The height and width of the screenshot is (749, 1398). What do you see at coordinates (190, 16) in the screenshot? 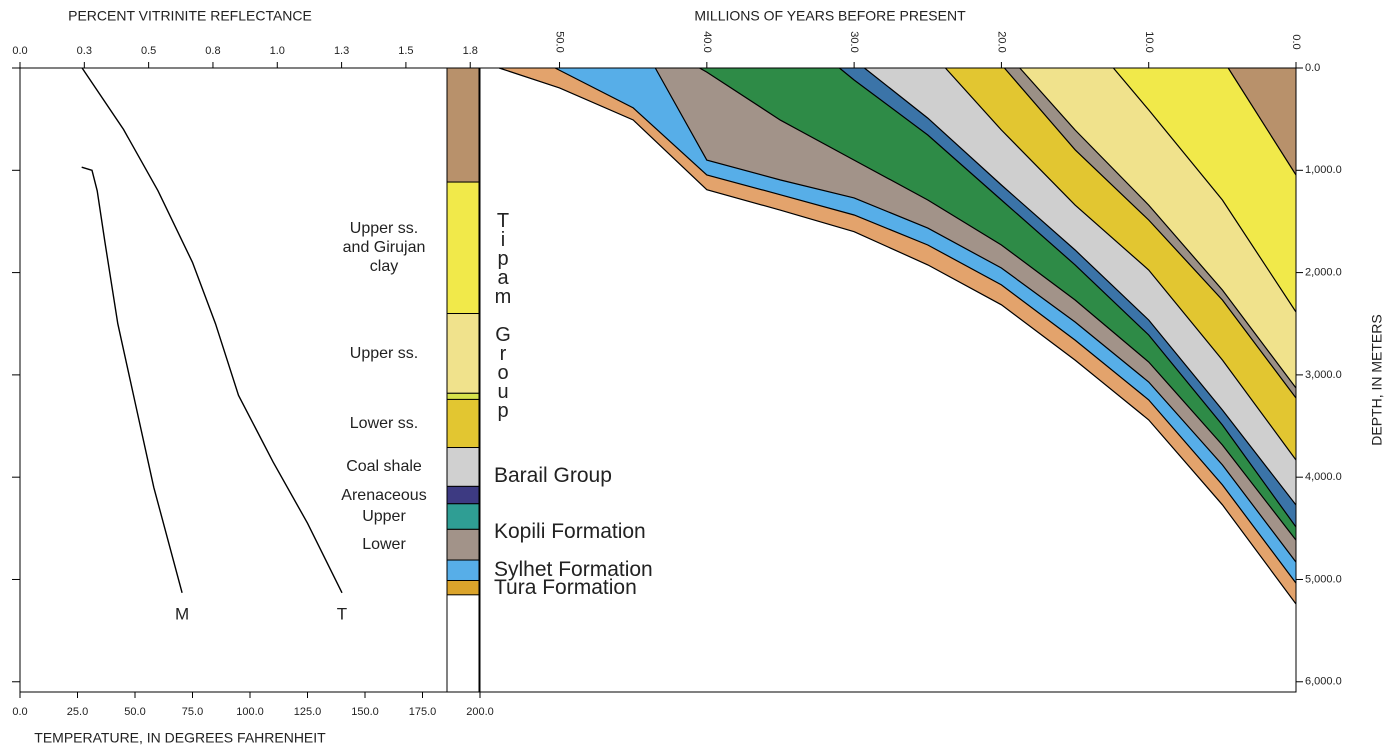
I see `reflectance-axis-title: PERCENT VITRINITE REFLECTANCE` at bounding box center [190, 16].